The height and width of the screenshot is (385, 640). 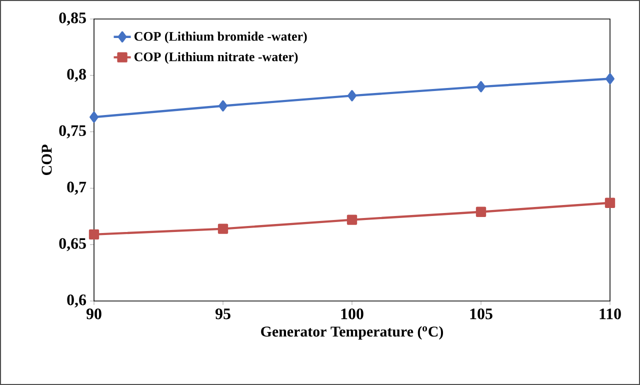 What do you see at coordinates (222, 314) in the screenshot?
I see `x-tick-label: 95` at bounding box center [222, 314].